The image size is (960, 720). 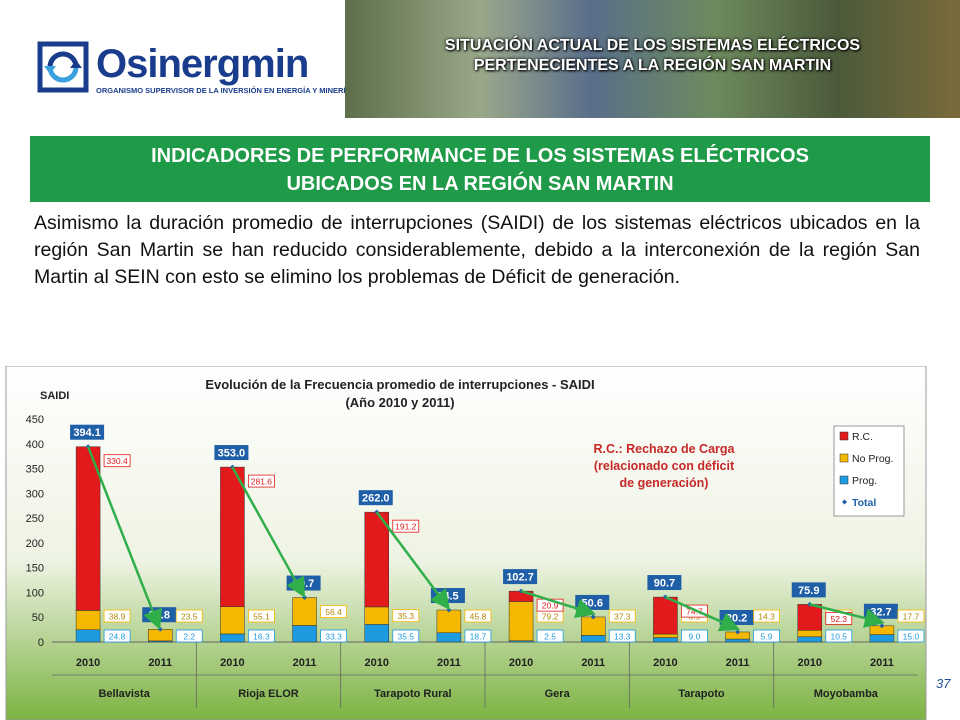 I want to click on annotation-line2: (relacionado con déficit, so click(x=664, y=466).